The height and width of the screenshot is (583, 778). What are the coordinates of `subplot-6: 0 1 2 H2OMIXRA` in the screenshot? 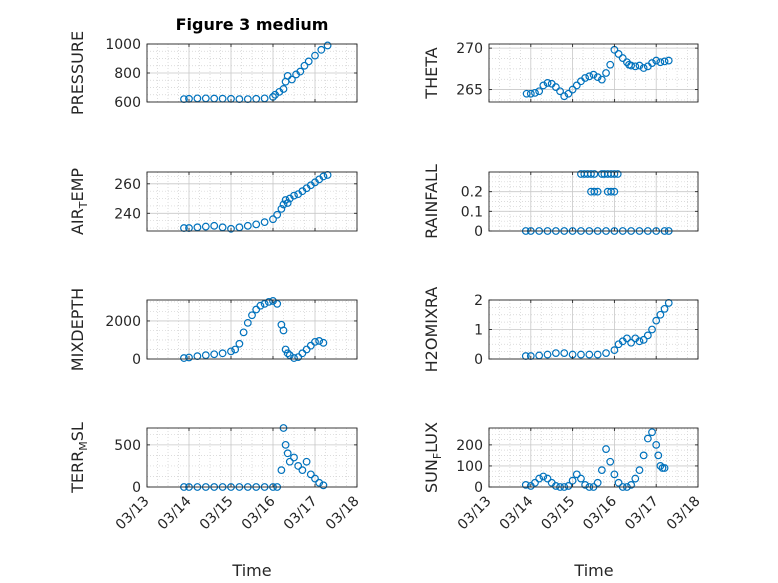 It's located at (560, 330).